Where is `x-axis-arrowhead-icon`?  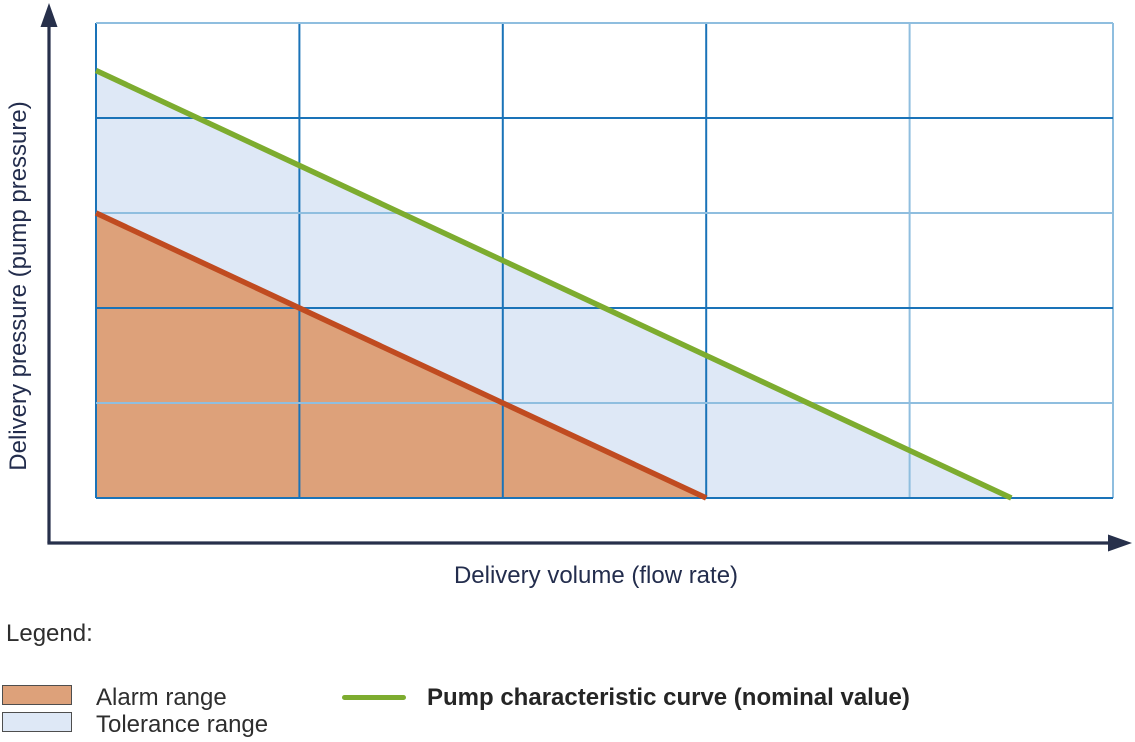 x-axis-arrowhead-icon is located at coordinates (1120, 543).